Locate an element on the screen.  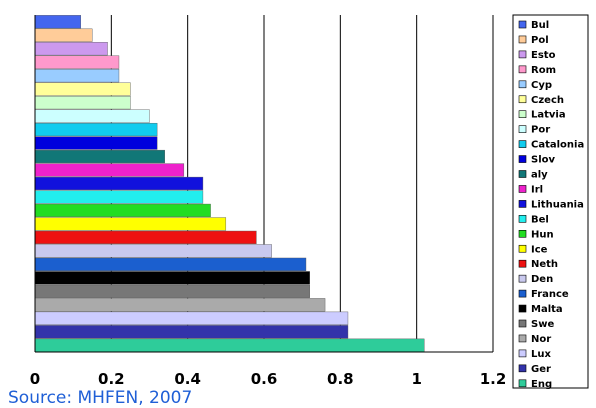
bar-aly is located at coordinates (99, 156).